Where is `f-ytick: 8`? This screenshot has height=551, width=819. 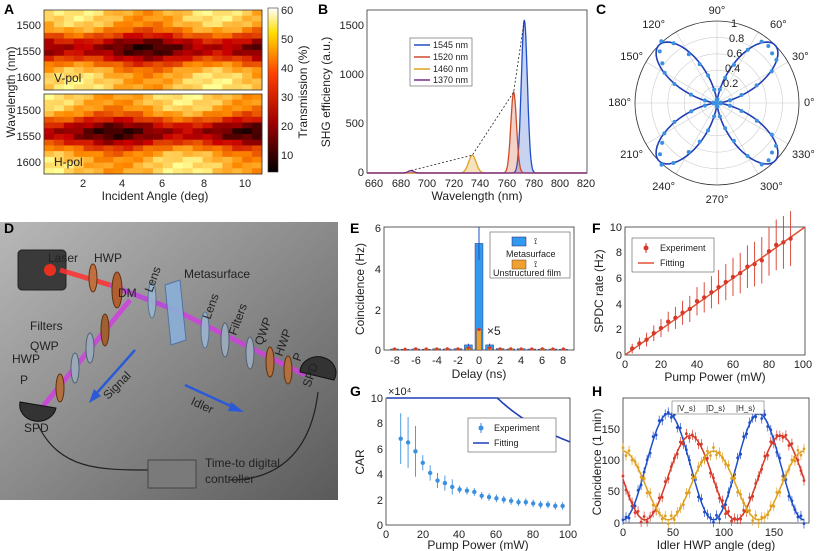 f-ytick: 8 is located at coordinates (619, 253).